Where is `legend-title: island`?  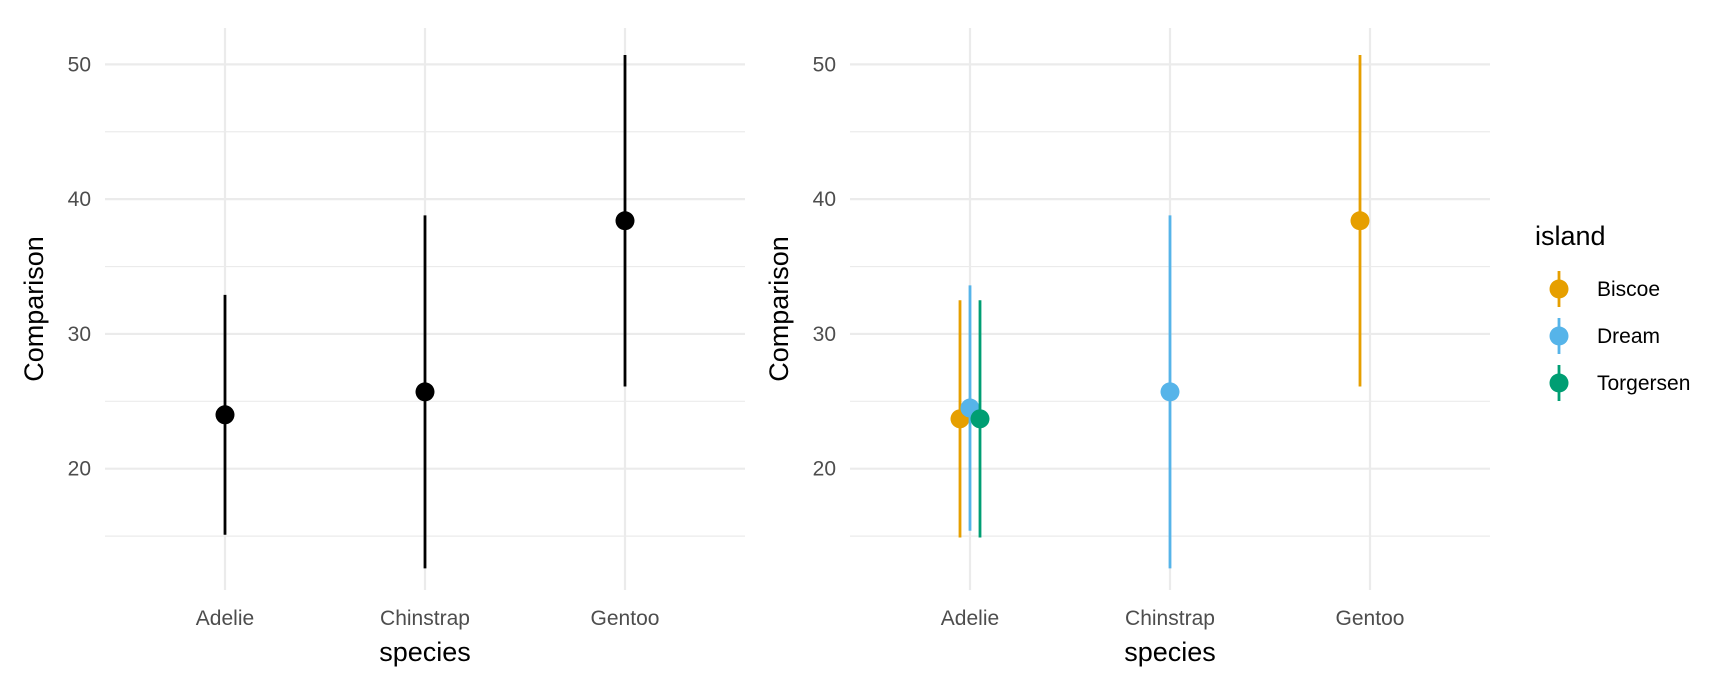
legend-title: island is located at coordinates (1570, 236).